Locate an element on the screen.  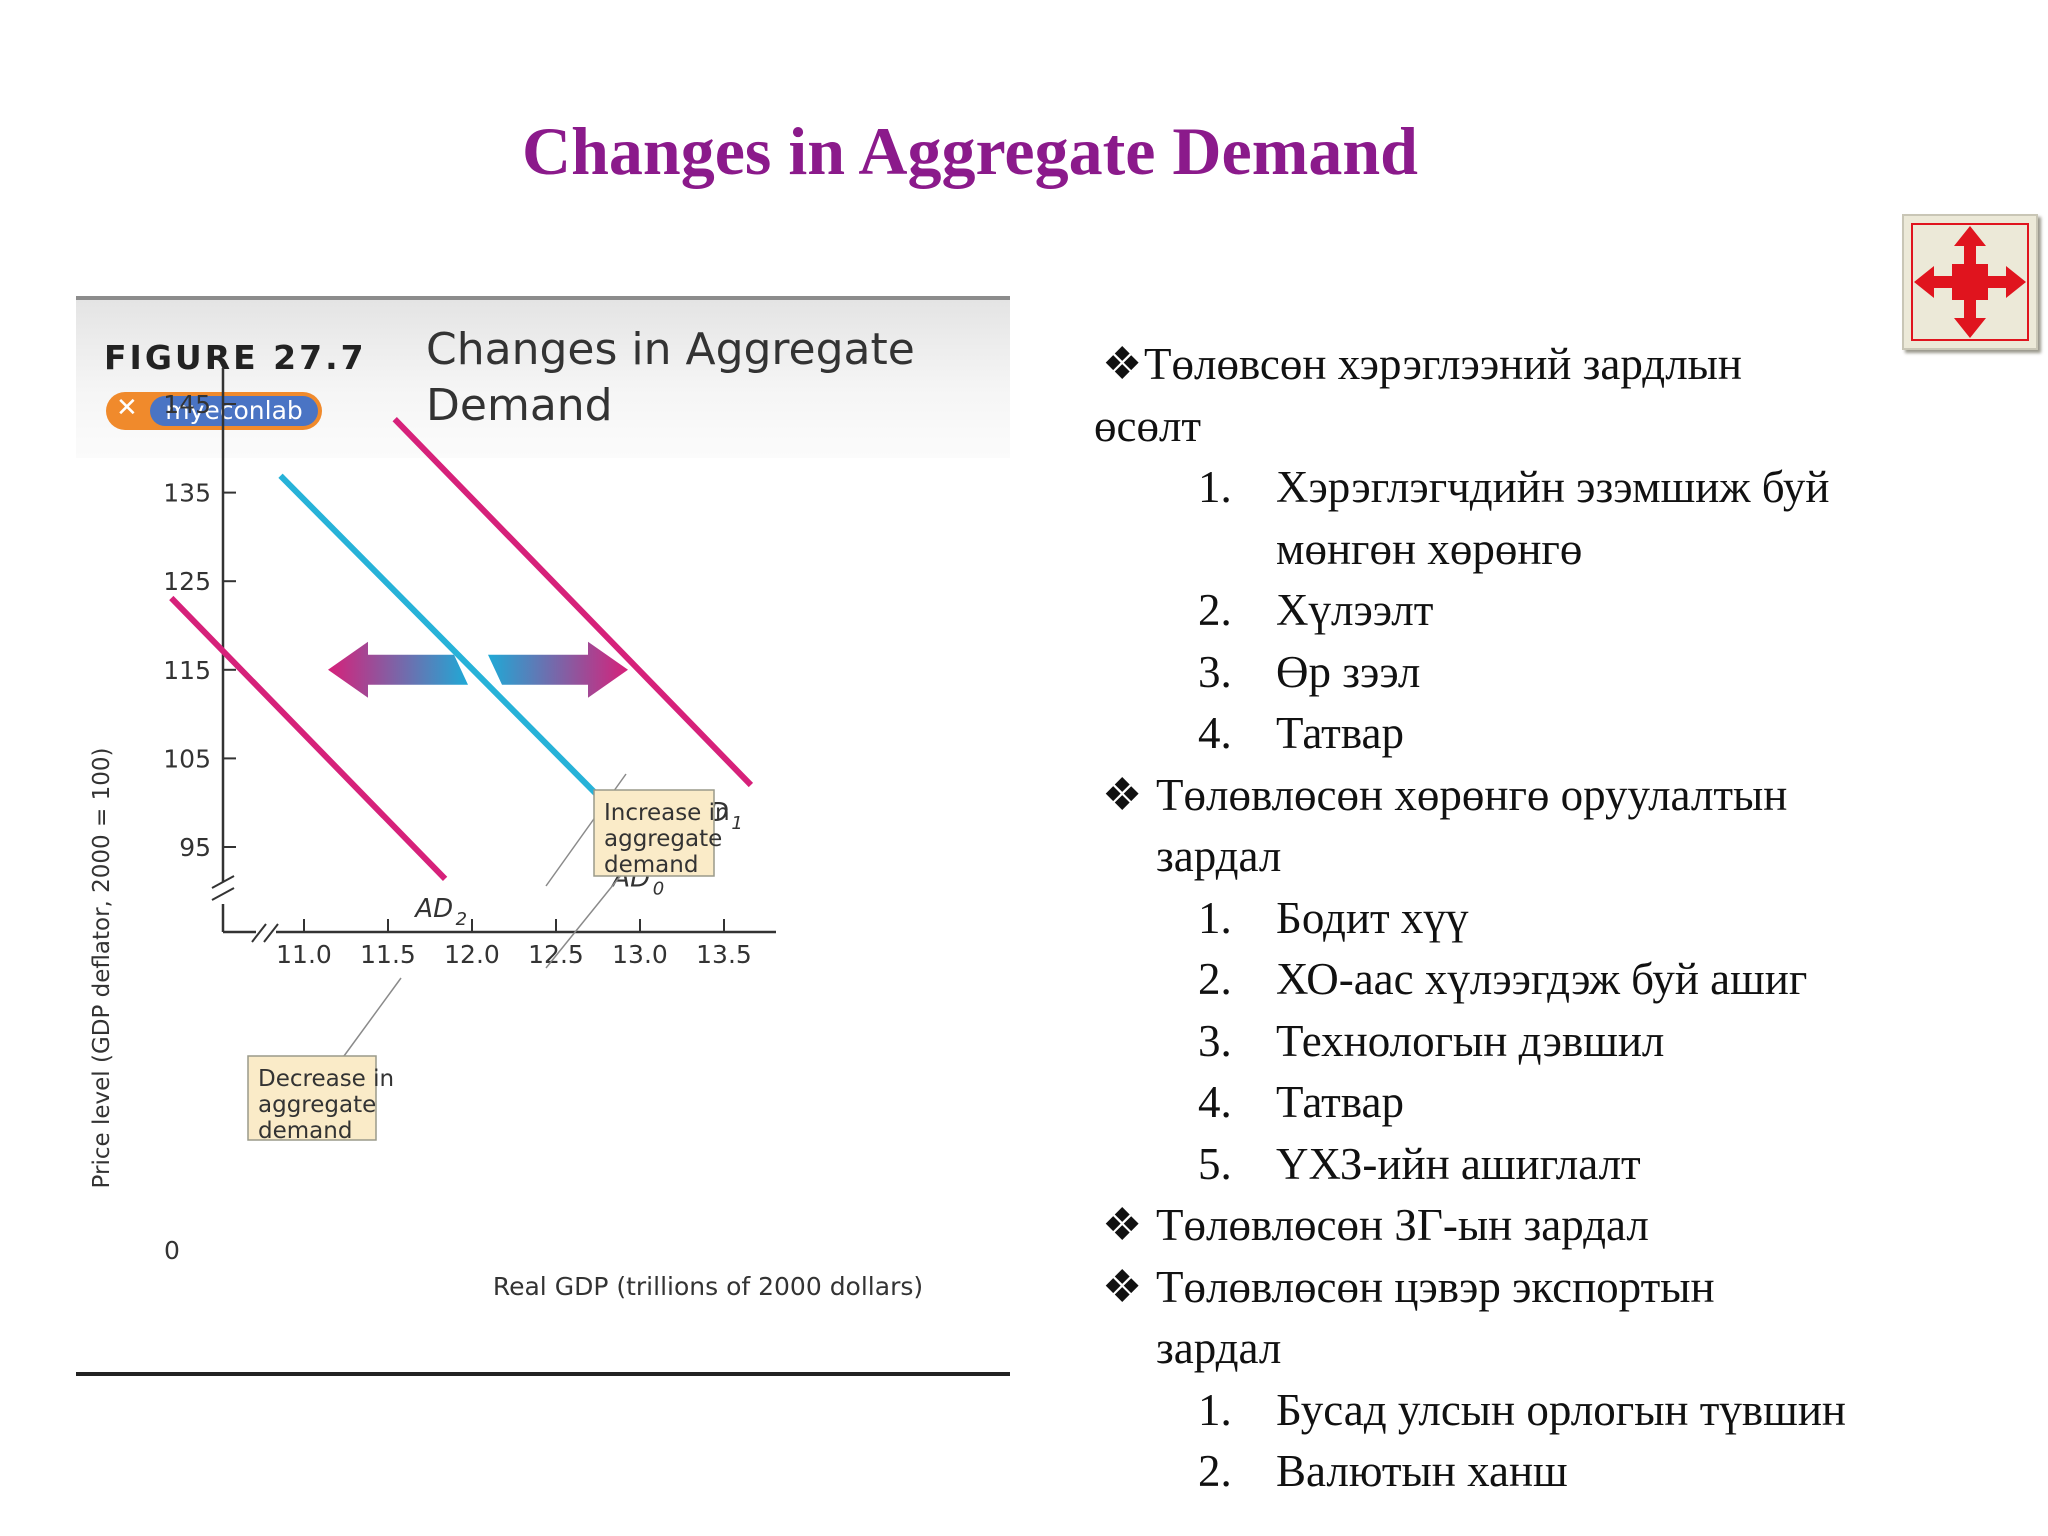
myeconlab-badge: ✕ myeconlab is located at coordinates (214, 411).